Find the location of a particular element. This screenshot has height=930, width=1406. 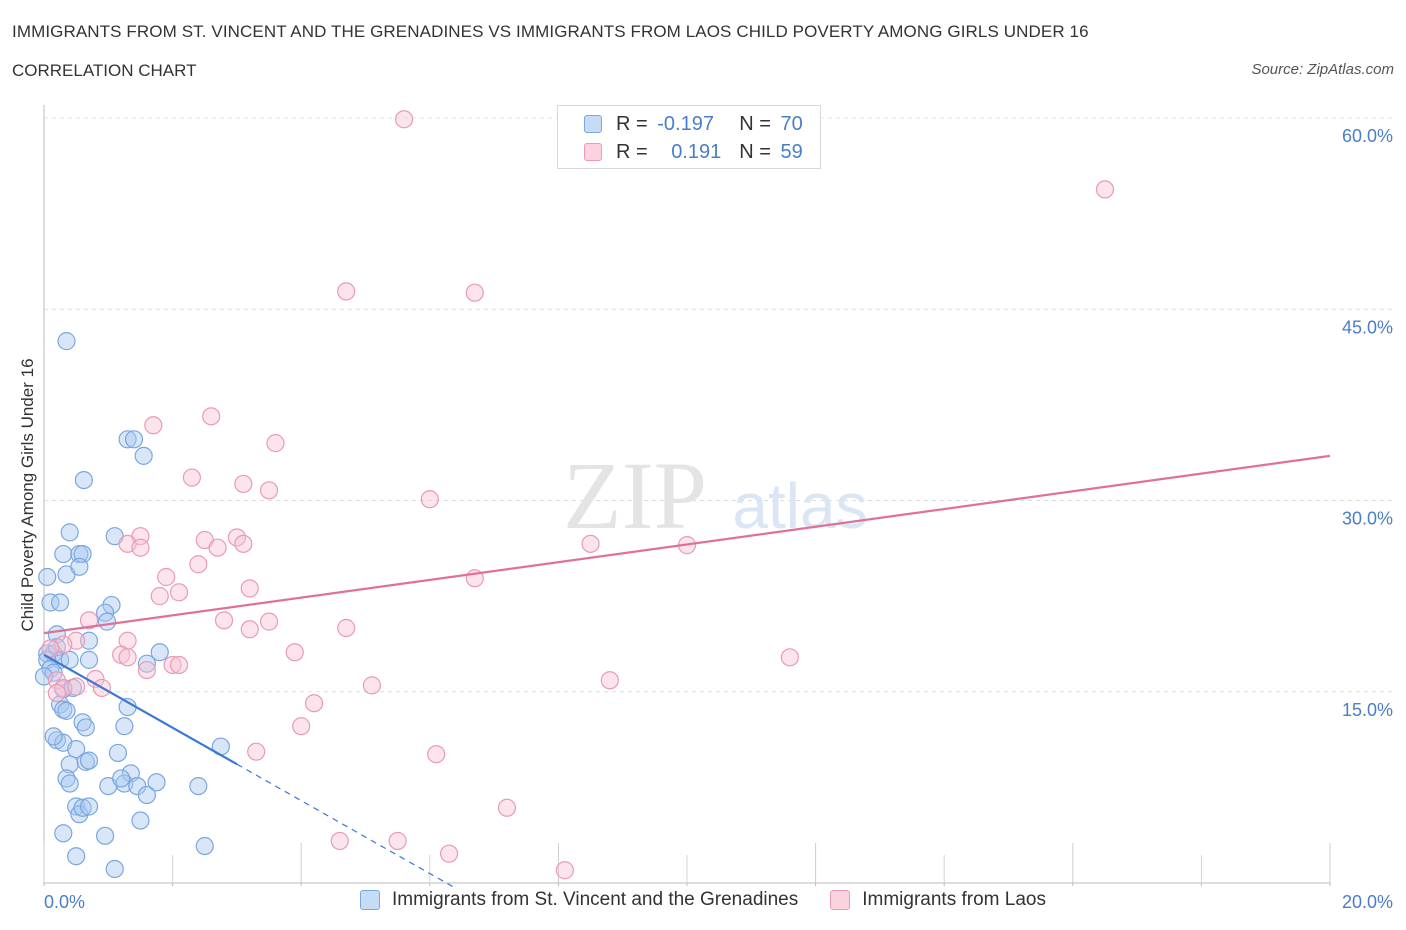

trend-line-st-vincent is located at coordinates (140, 709).